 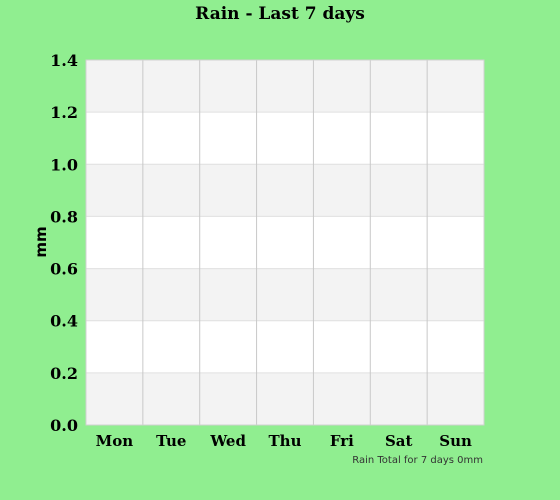 What do you see at coordinates (342, 441) in the screenshot?
I see `x-tick-label-fri: Fri` at bounding box center [342, 441].